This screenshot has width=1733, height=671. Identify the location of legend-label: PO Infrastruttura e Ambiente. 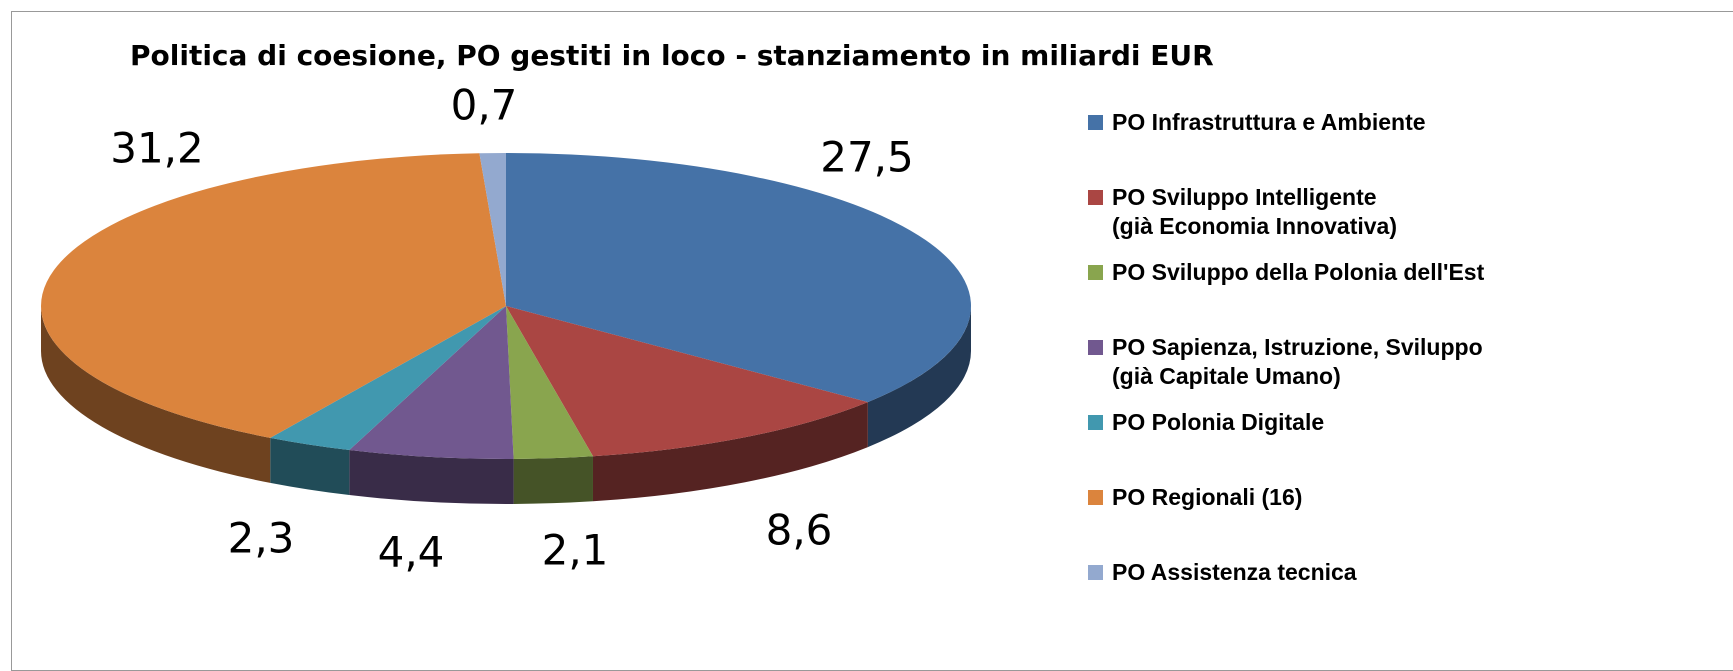
(1269, 122).